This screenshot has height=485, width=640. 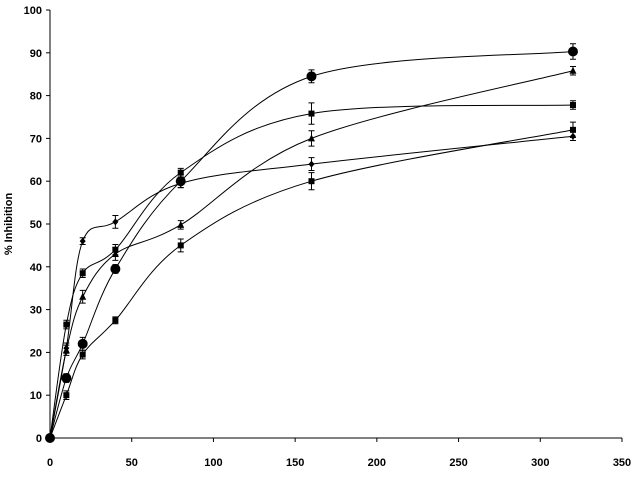 What do you see at coordinates (377, 463) in the screenshot?
I see `x-tick-label: 200` at bounding box center [377, 463].